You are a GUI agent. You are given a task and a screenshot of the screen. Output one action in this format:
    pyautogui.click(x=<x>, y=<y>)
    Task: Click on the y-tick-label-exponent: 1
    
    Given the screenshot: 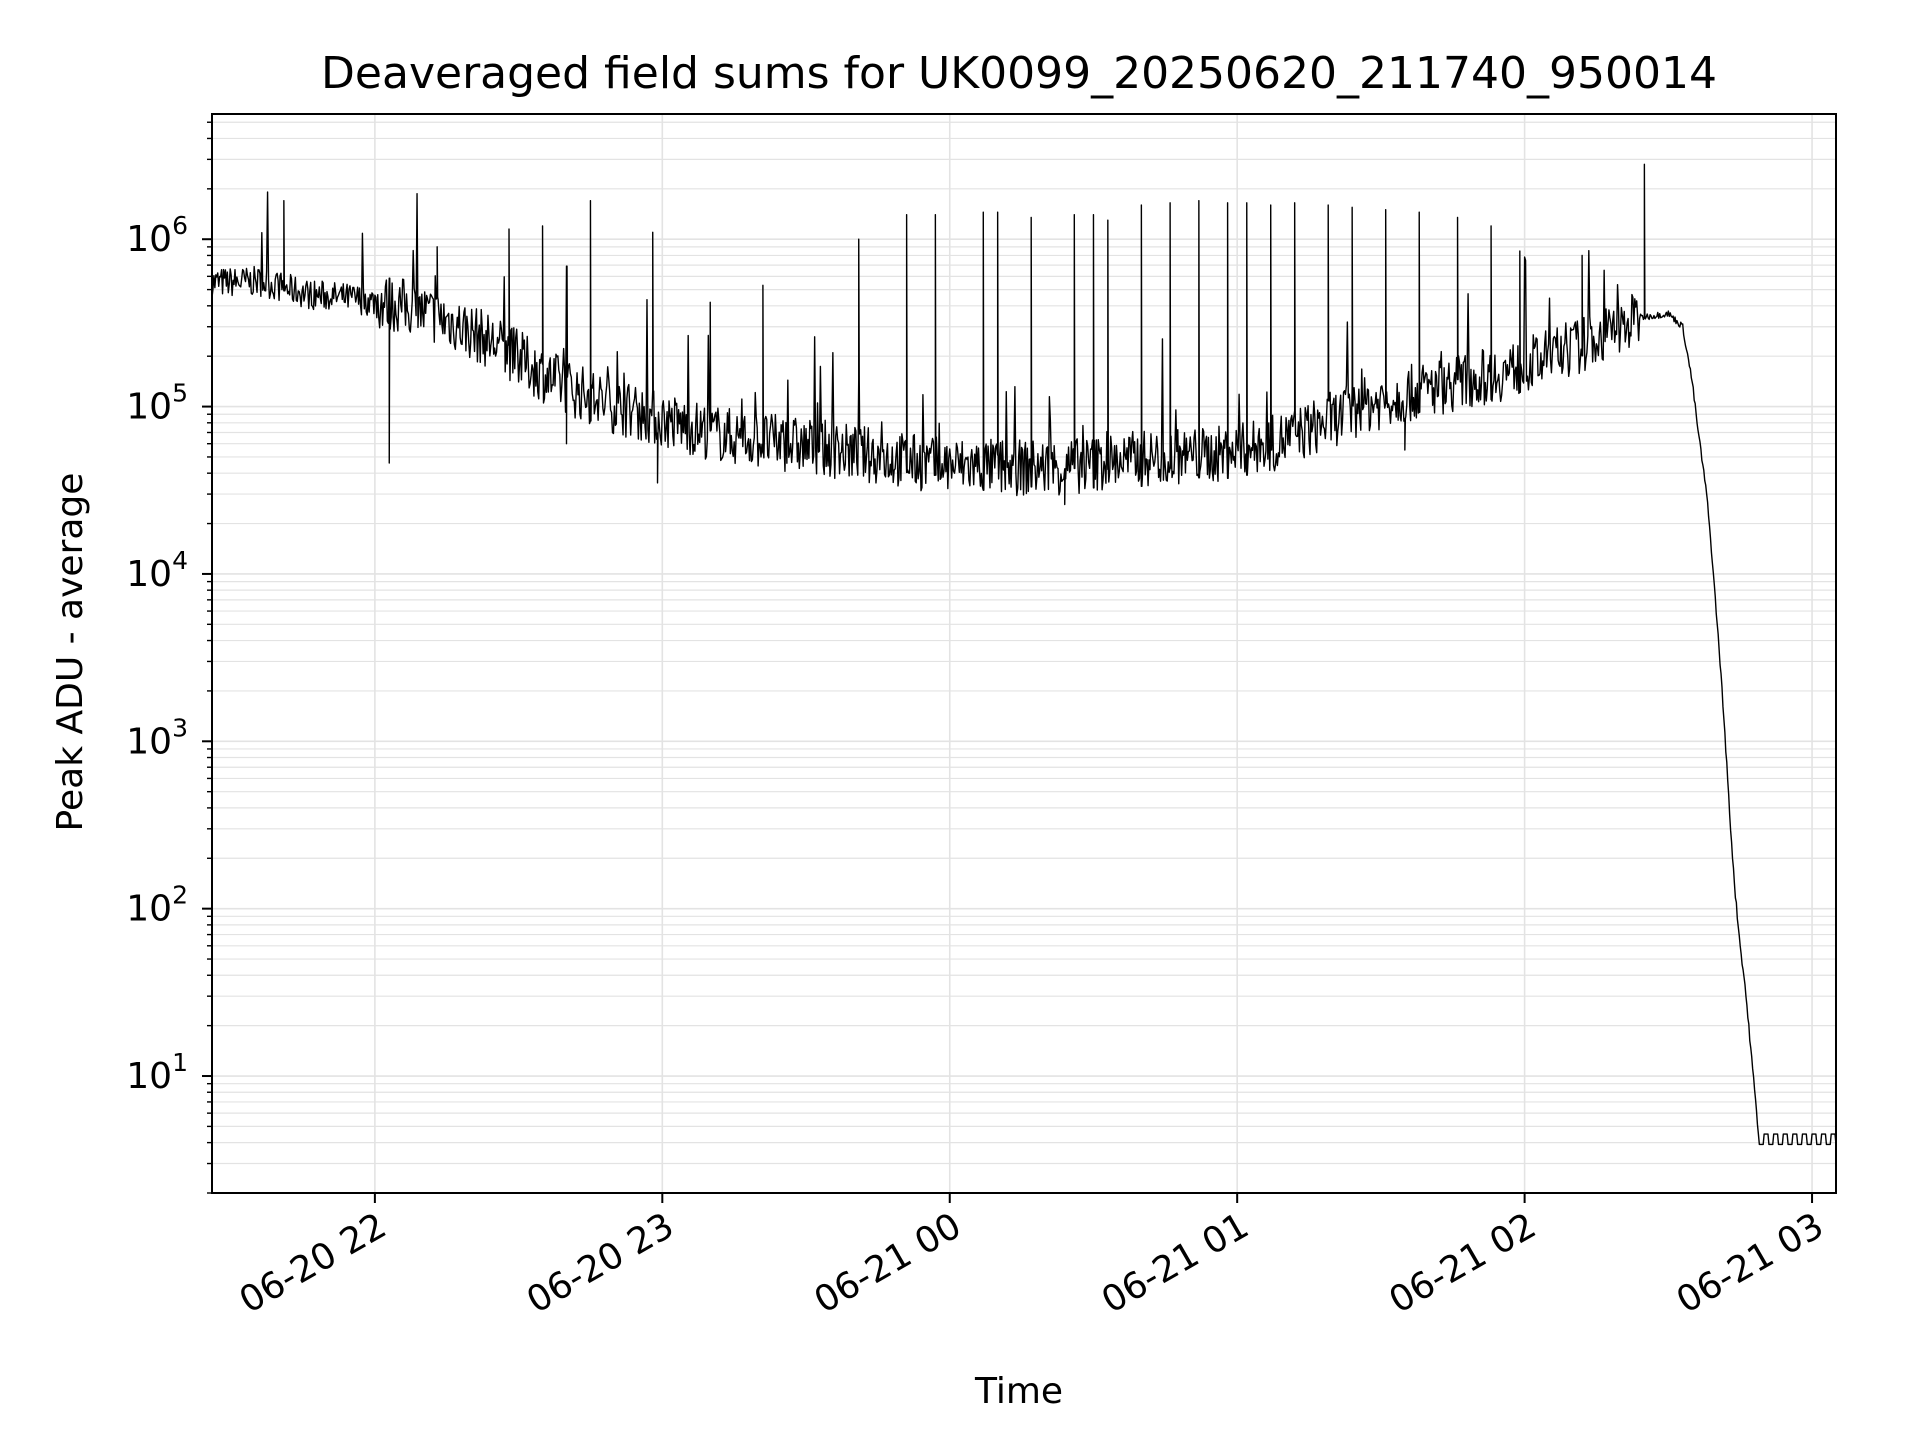 What is the action you would take?
    pyautogui.click(x=180, y=1062)
    